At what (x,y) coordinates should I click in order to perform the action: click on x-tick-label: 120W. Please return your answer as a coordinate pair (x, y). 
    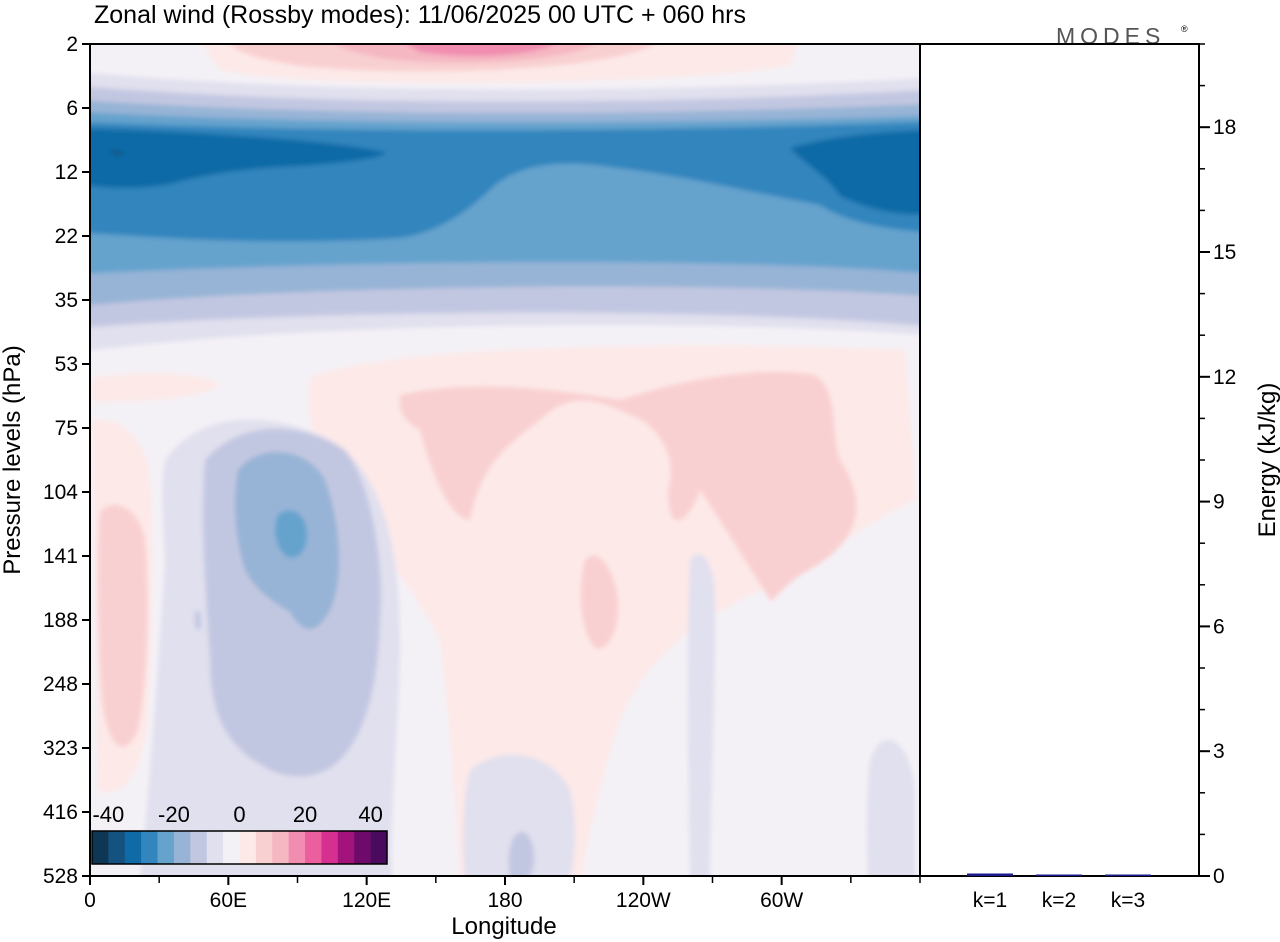
    Looking at the image, I should click on (643, 900).